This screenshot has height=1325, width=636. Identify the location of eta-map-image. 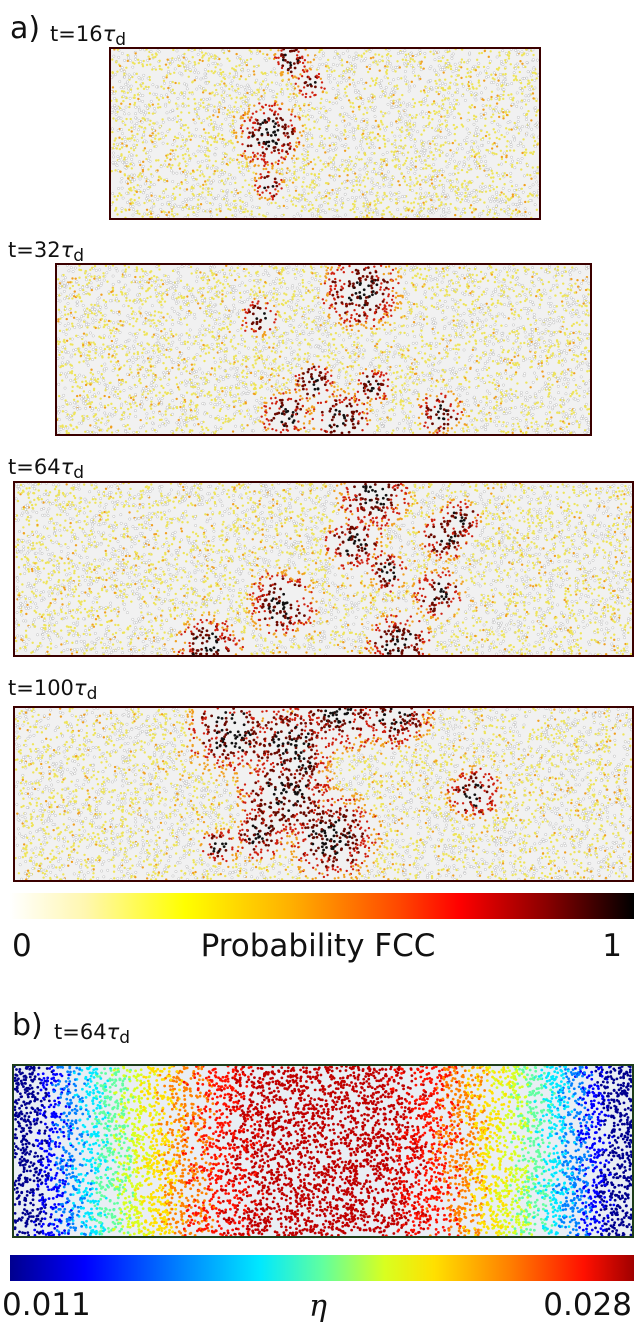
(323, 1151).